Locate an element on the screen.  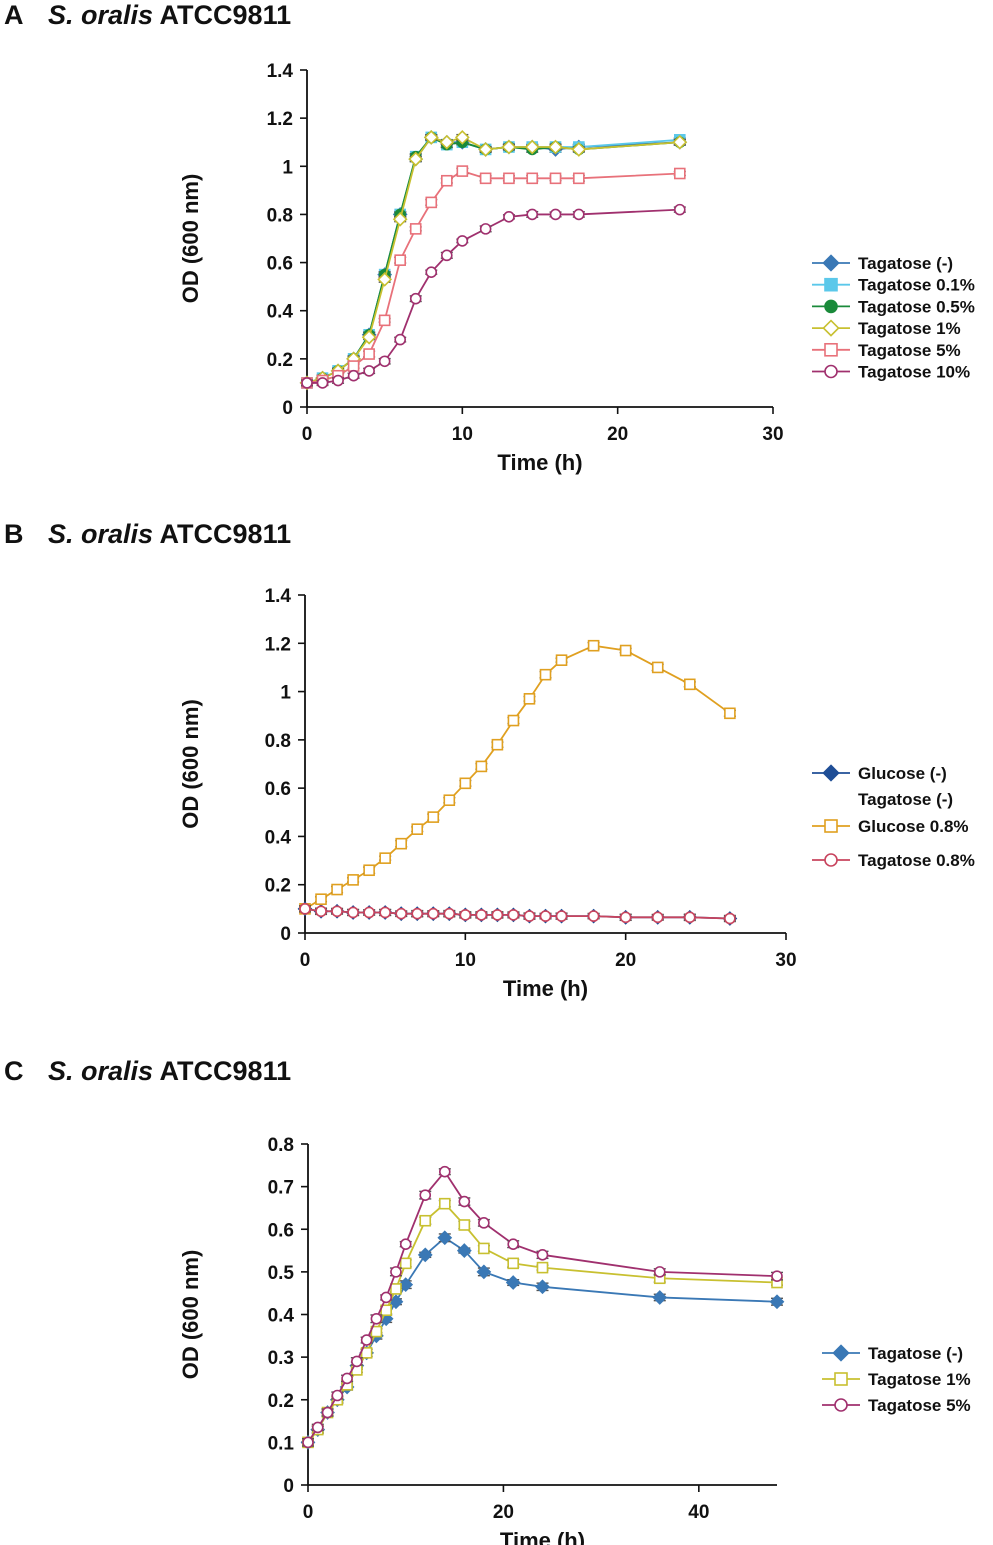
chart-c-series-3-line is located at coordinates (542, 1306).